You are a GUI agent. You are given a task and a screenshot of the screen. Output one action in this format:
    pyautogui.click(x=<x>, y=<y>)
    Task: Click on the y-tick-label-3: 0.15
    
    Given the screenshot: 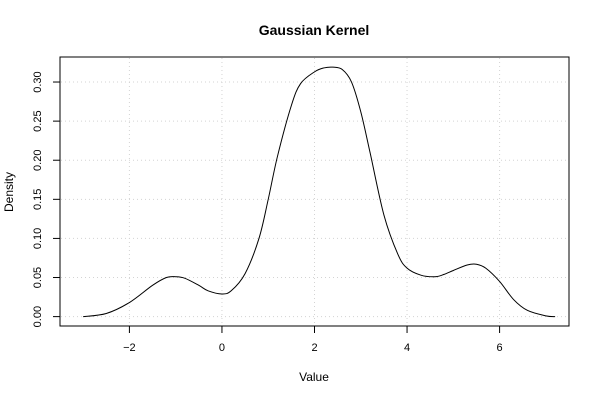 What is the action you would take?
    pyautogui.click(x=38, y=199)
    